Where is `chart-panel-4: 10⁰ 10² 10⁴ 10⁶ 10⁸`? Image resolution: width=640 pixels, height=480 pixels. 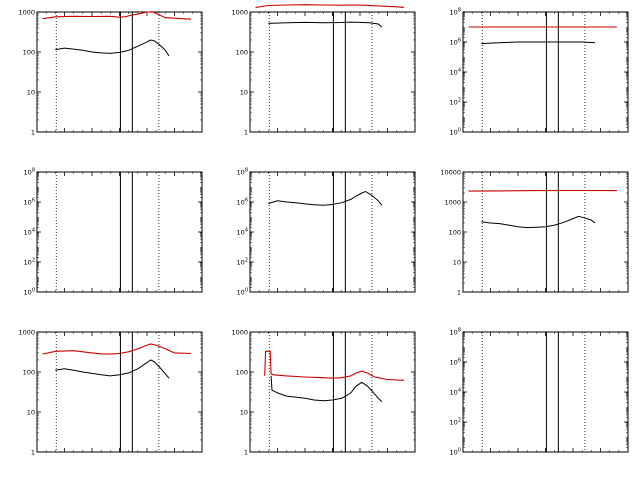 chart-panel-4: 10⁰ 10² 10⁴ 10⁶ 10⁸ is located at coordinates (113, 232).